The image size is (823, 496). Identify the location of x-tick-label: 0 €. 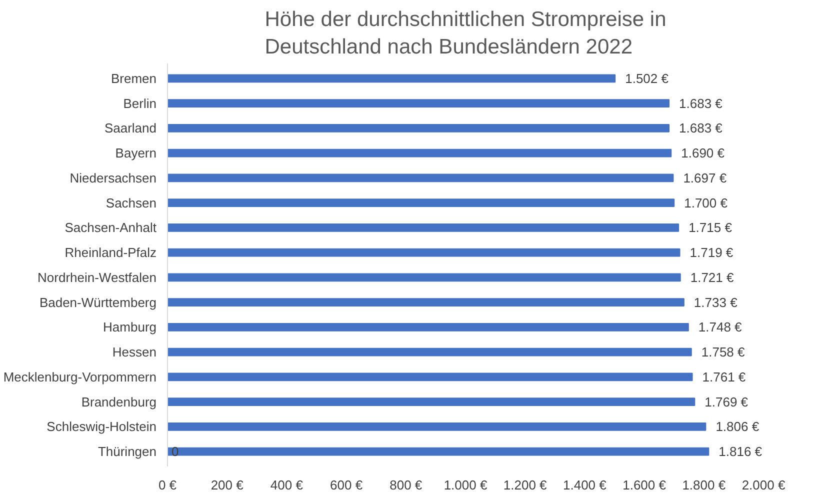
(168, 485).